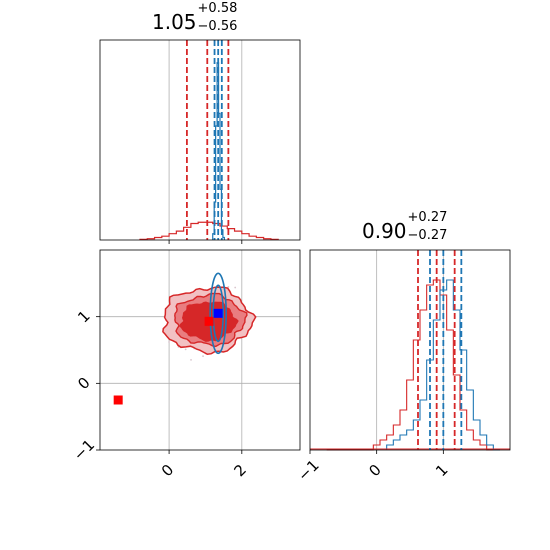 The width and height of the screenshot is (550, 550). Describe the element at coordinates (240, 470) in the screenshot. I see `x-tick-label: 2` at that location.